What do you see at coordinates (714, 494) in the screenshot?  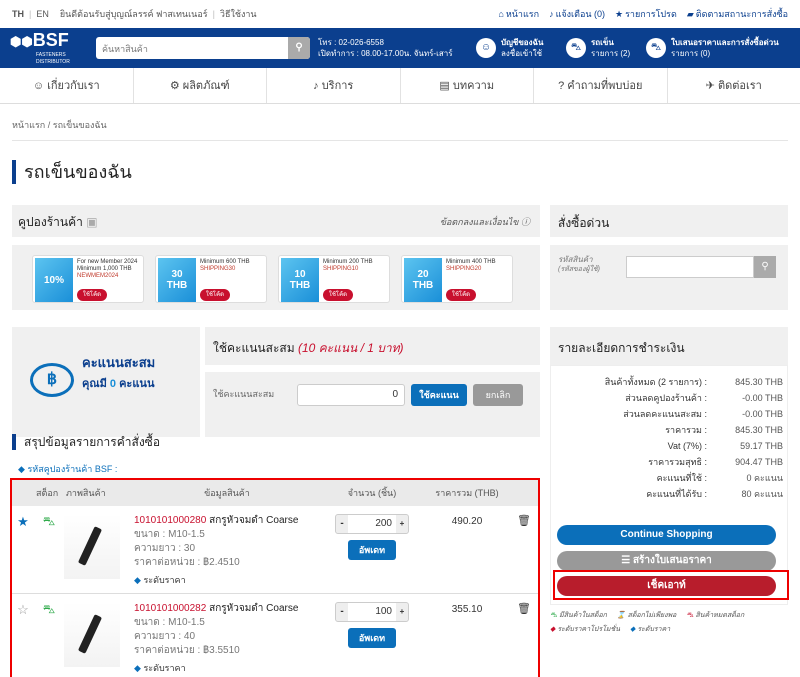 I see `summary-row: คะแนนที่ได้รับ :80 คะแนน` at bounding box center [714, 494].